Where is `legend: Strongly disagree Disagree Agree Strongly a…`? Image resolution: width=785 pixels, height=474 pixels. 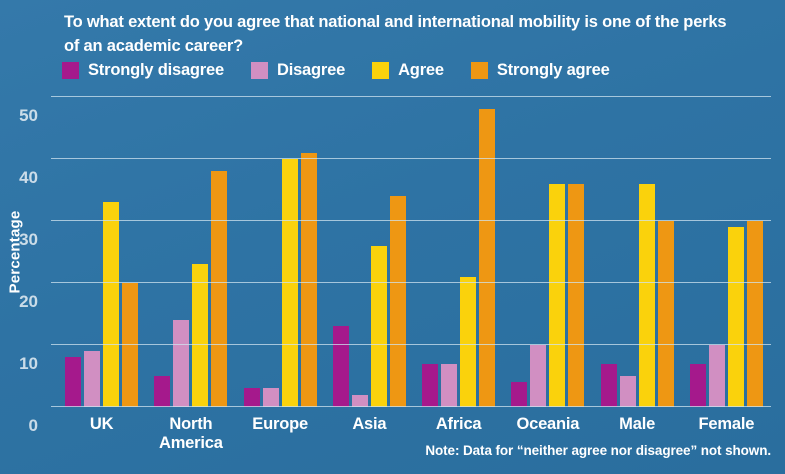 legend: Strongly disagree Disagree Agree Strongly a… is located at coordinates (336, 70).